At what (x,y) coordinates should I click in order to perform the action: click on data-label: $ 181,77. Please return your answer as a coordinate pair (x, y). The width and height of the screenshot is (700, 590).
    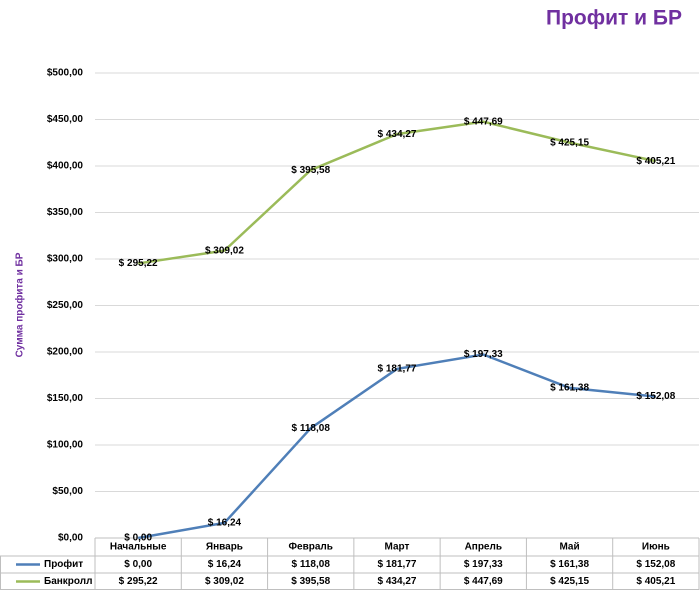
    Looking at the image, I should click on (397, 369).